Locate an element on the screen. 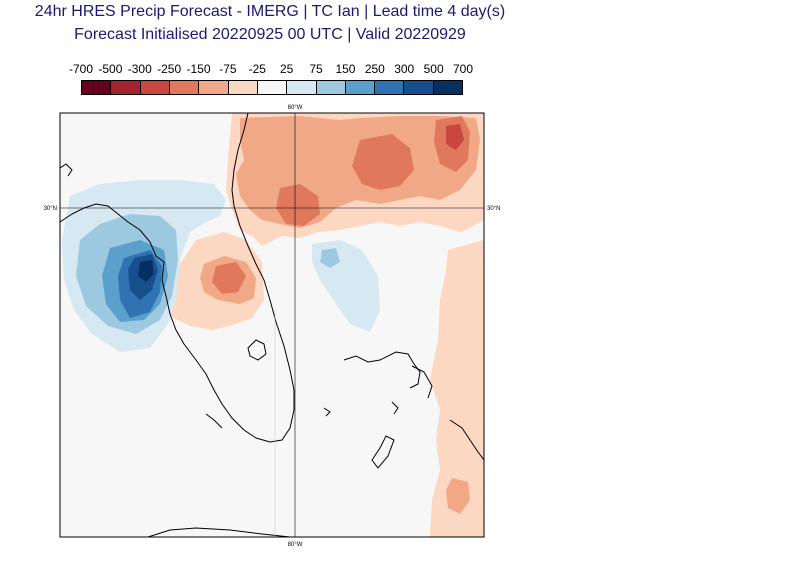  colorbar-tick-label: 150 is located at coordinates (345, 69).